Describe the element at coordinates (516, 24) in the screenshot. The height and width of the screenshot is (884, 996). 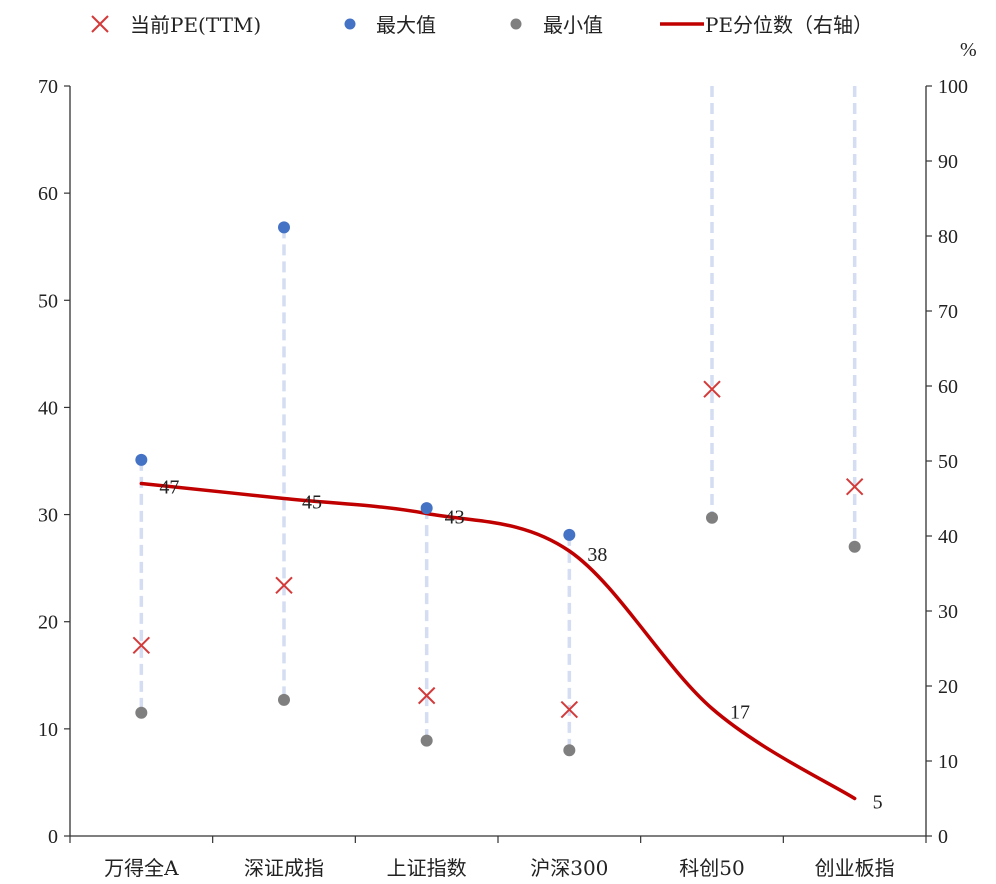
I see `gray-dot-icon` at that location.